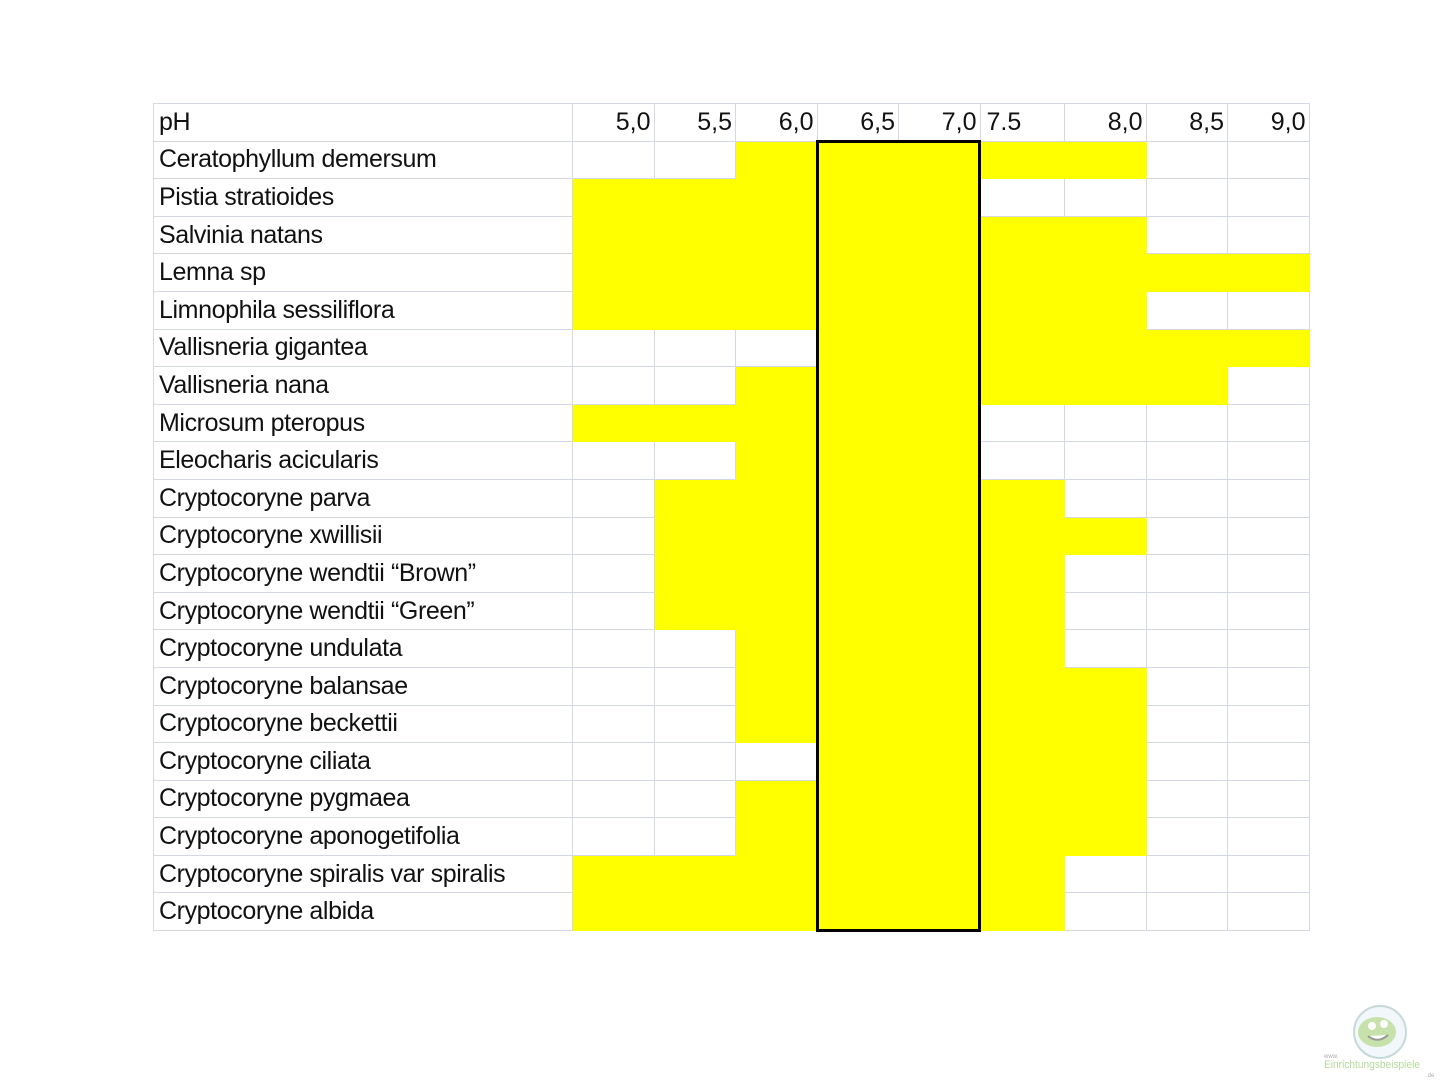 This screenshot has height=1080, width=1440. I want to click on table-row: Cryptocoryne wendtii “Brown”, so click(731, 573).